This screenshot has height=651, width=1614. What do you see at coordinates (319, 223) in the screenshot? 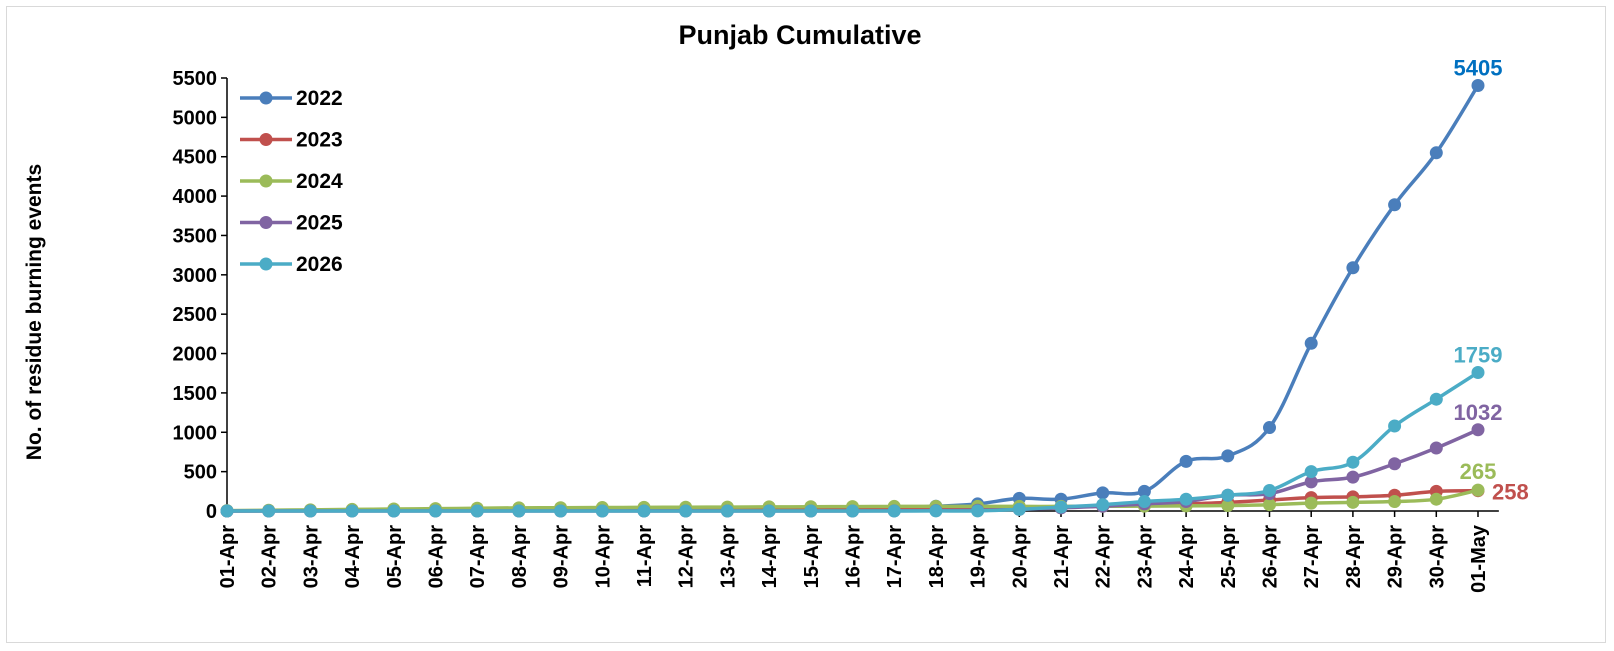
I see `legend-label: 2025` at bounding box center [319, 223].